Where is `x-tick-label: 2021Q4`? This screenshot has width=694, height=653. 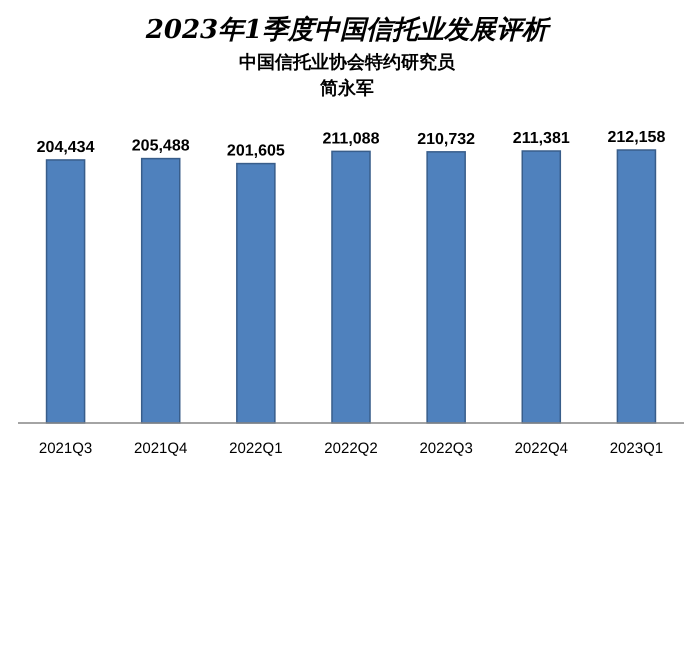 x-tick-label: 2021Q4 is located at coordinates (161, 448).